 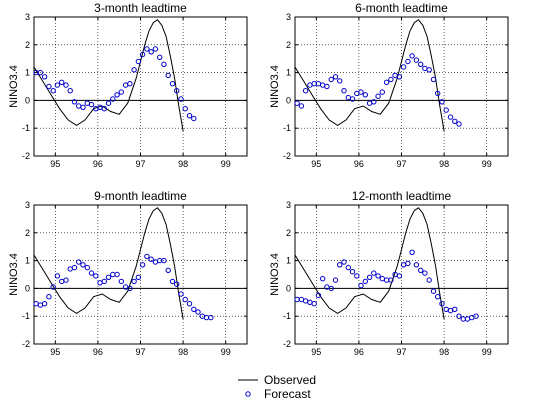 I want to click on y-tick-label: -2, so click(x=287, y=156).